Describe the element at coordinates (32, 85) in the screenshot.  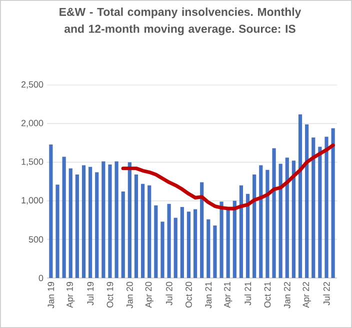
I see `y-tick-label: 2,500` at that location.